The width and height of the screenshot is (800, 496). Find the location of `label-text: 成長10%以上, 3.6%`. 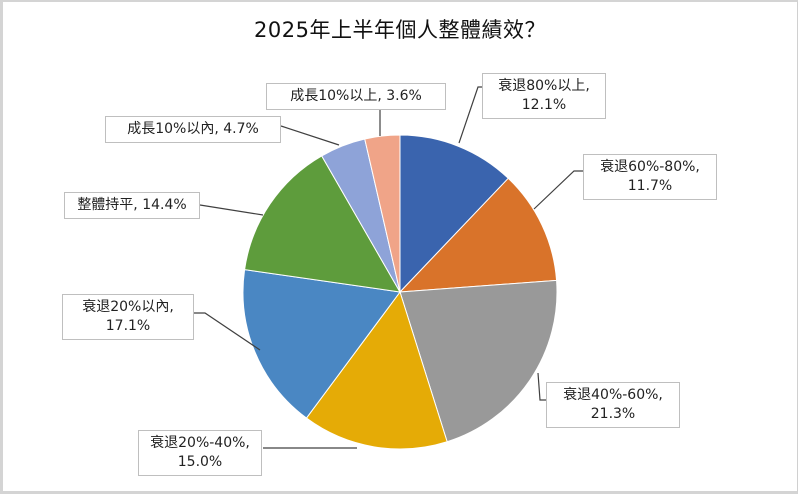

label-text: 成長10%以上, 3.6% is located at coordinates (356, 96).